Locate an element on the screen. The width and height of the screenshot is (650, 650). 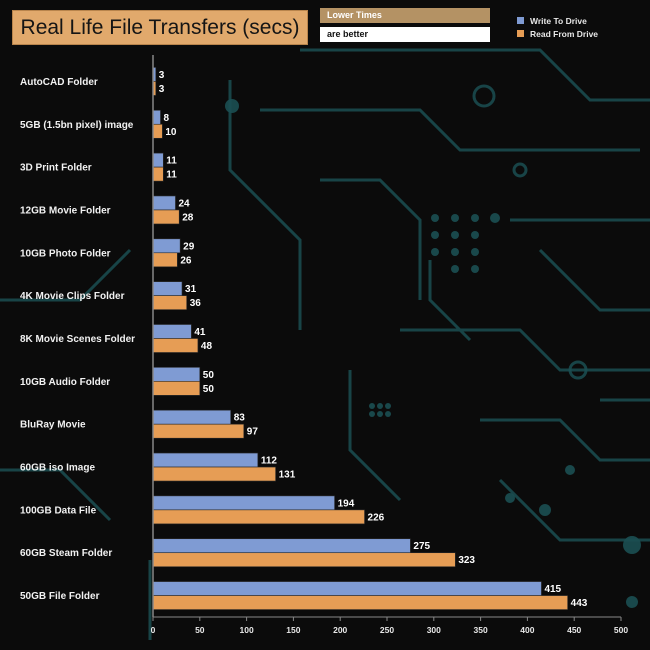
value-label-write: 41 is located at coordinates (200, 332).